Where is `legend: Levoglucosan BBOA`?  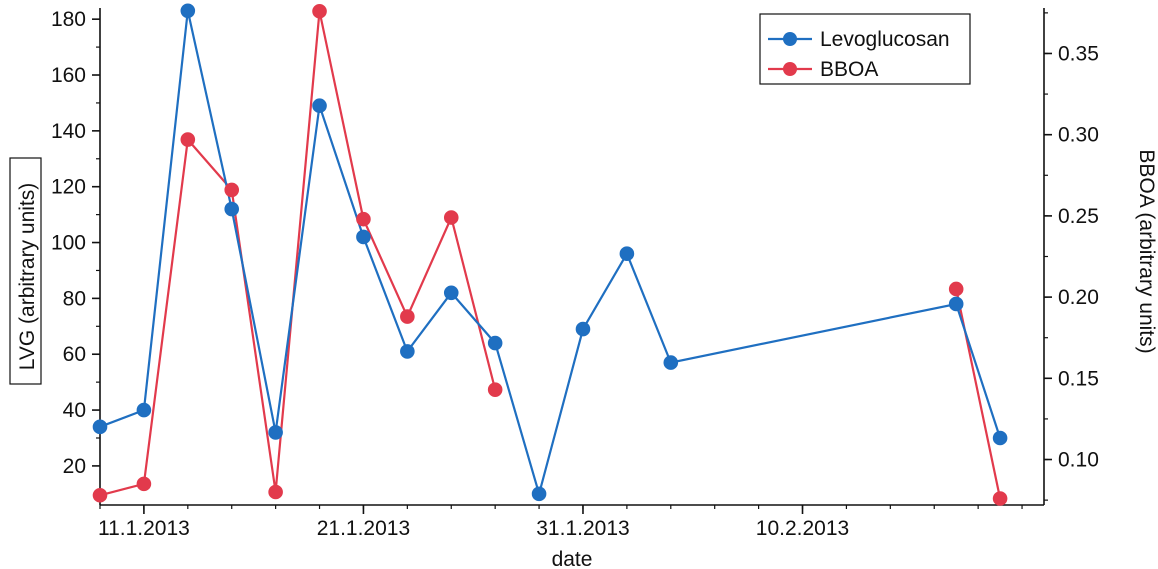 legend: Levoglucosan BBOA is located at coordinates (865, 49).